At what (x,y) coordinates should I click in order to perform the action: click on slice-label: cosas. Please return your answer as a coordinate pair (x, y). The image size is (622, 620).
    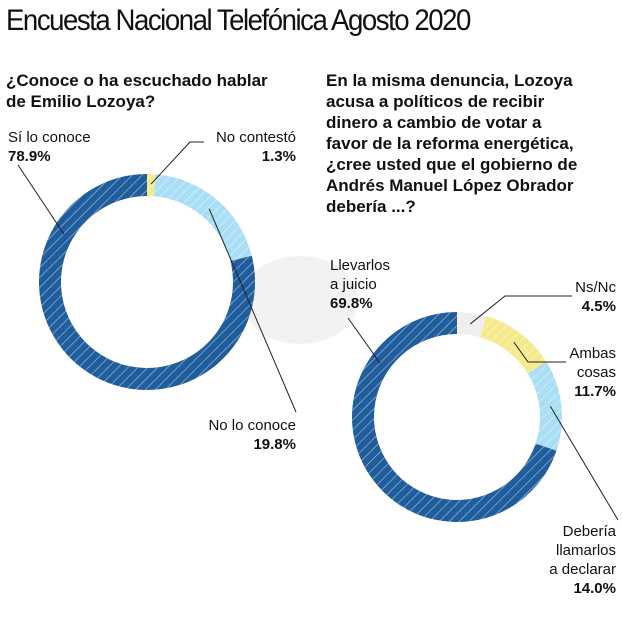
    Looking at the image, I should click on (596, 372).